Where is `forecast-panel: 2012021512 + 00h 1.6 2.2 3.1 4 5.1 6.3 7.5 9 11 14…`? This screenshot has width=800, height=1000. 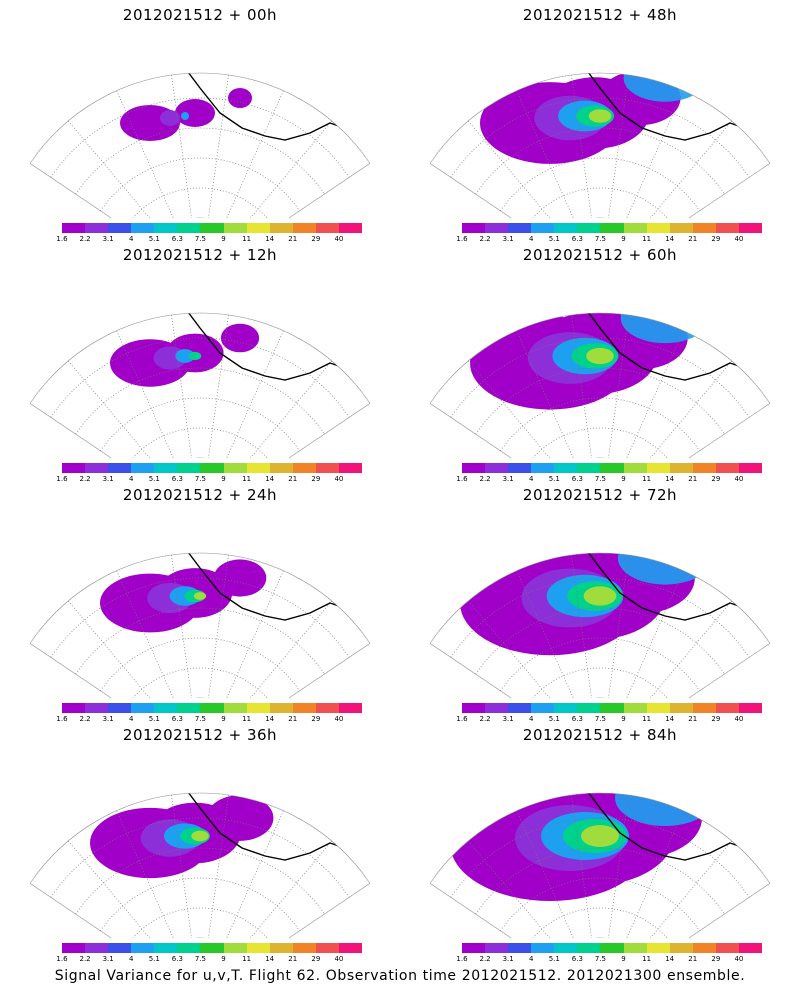
forecast-panel: 2012021512 + 00h 1.6 2.2 3.1 4 5.1 6.3 7.5 9 11 14… is located at coordinates (200, 121).